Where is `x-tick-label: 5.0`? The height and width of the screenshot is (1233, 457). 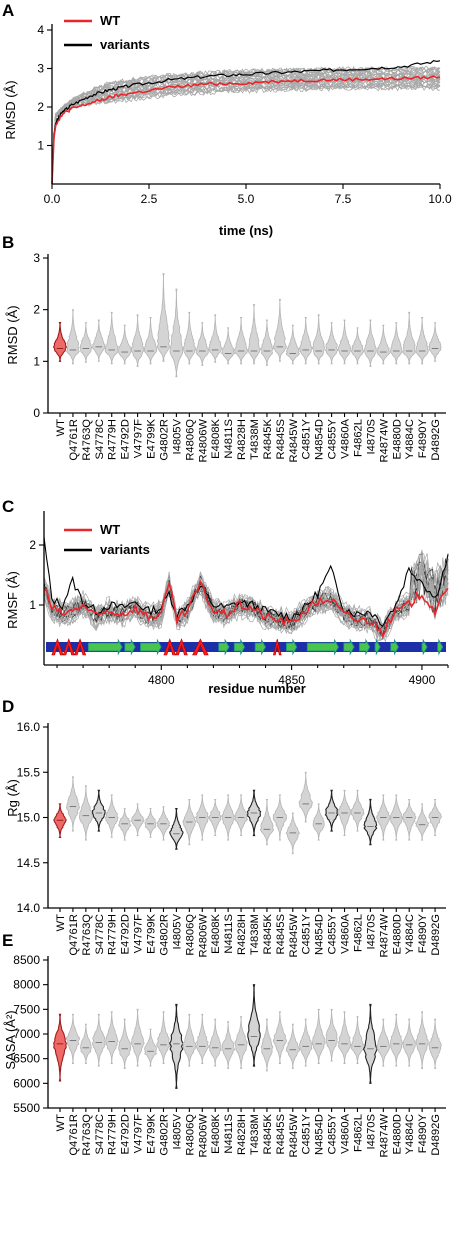
x-tick-label: 5.0 is located at coordinates (246, 199).